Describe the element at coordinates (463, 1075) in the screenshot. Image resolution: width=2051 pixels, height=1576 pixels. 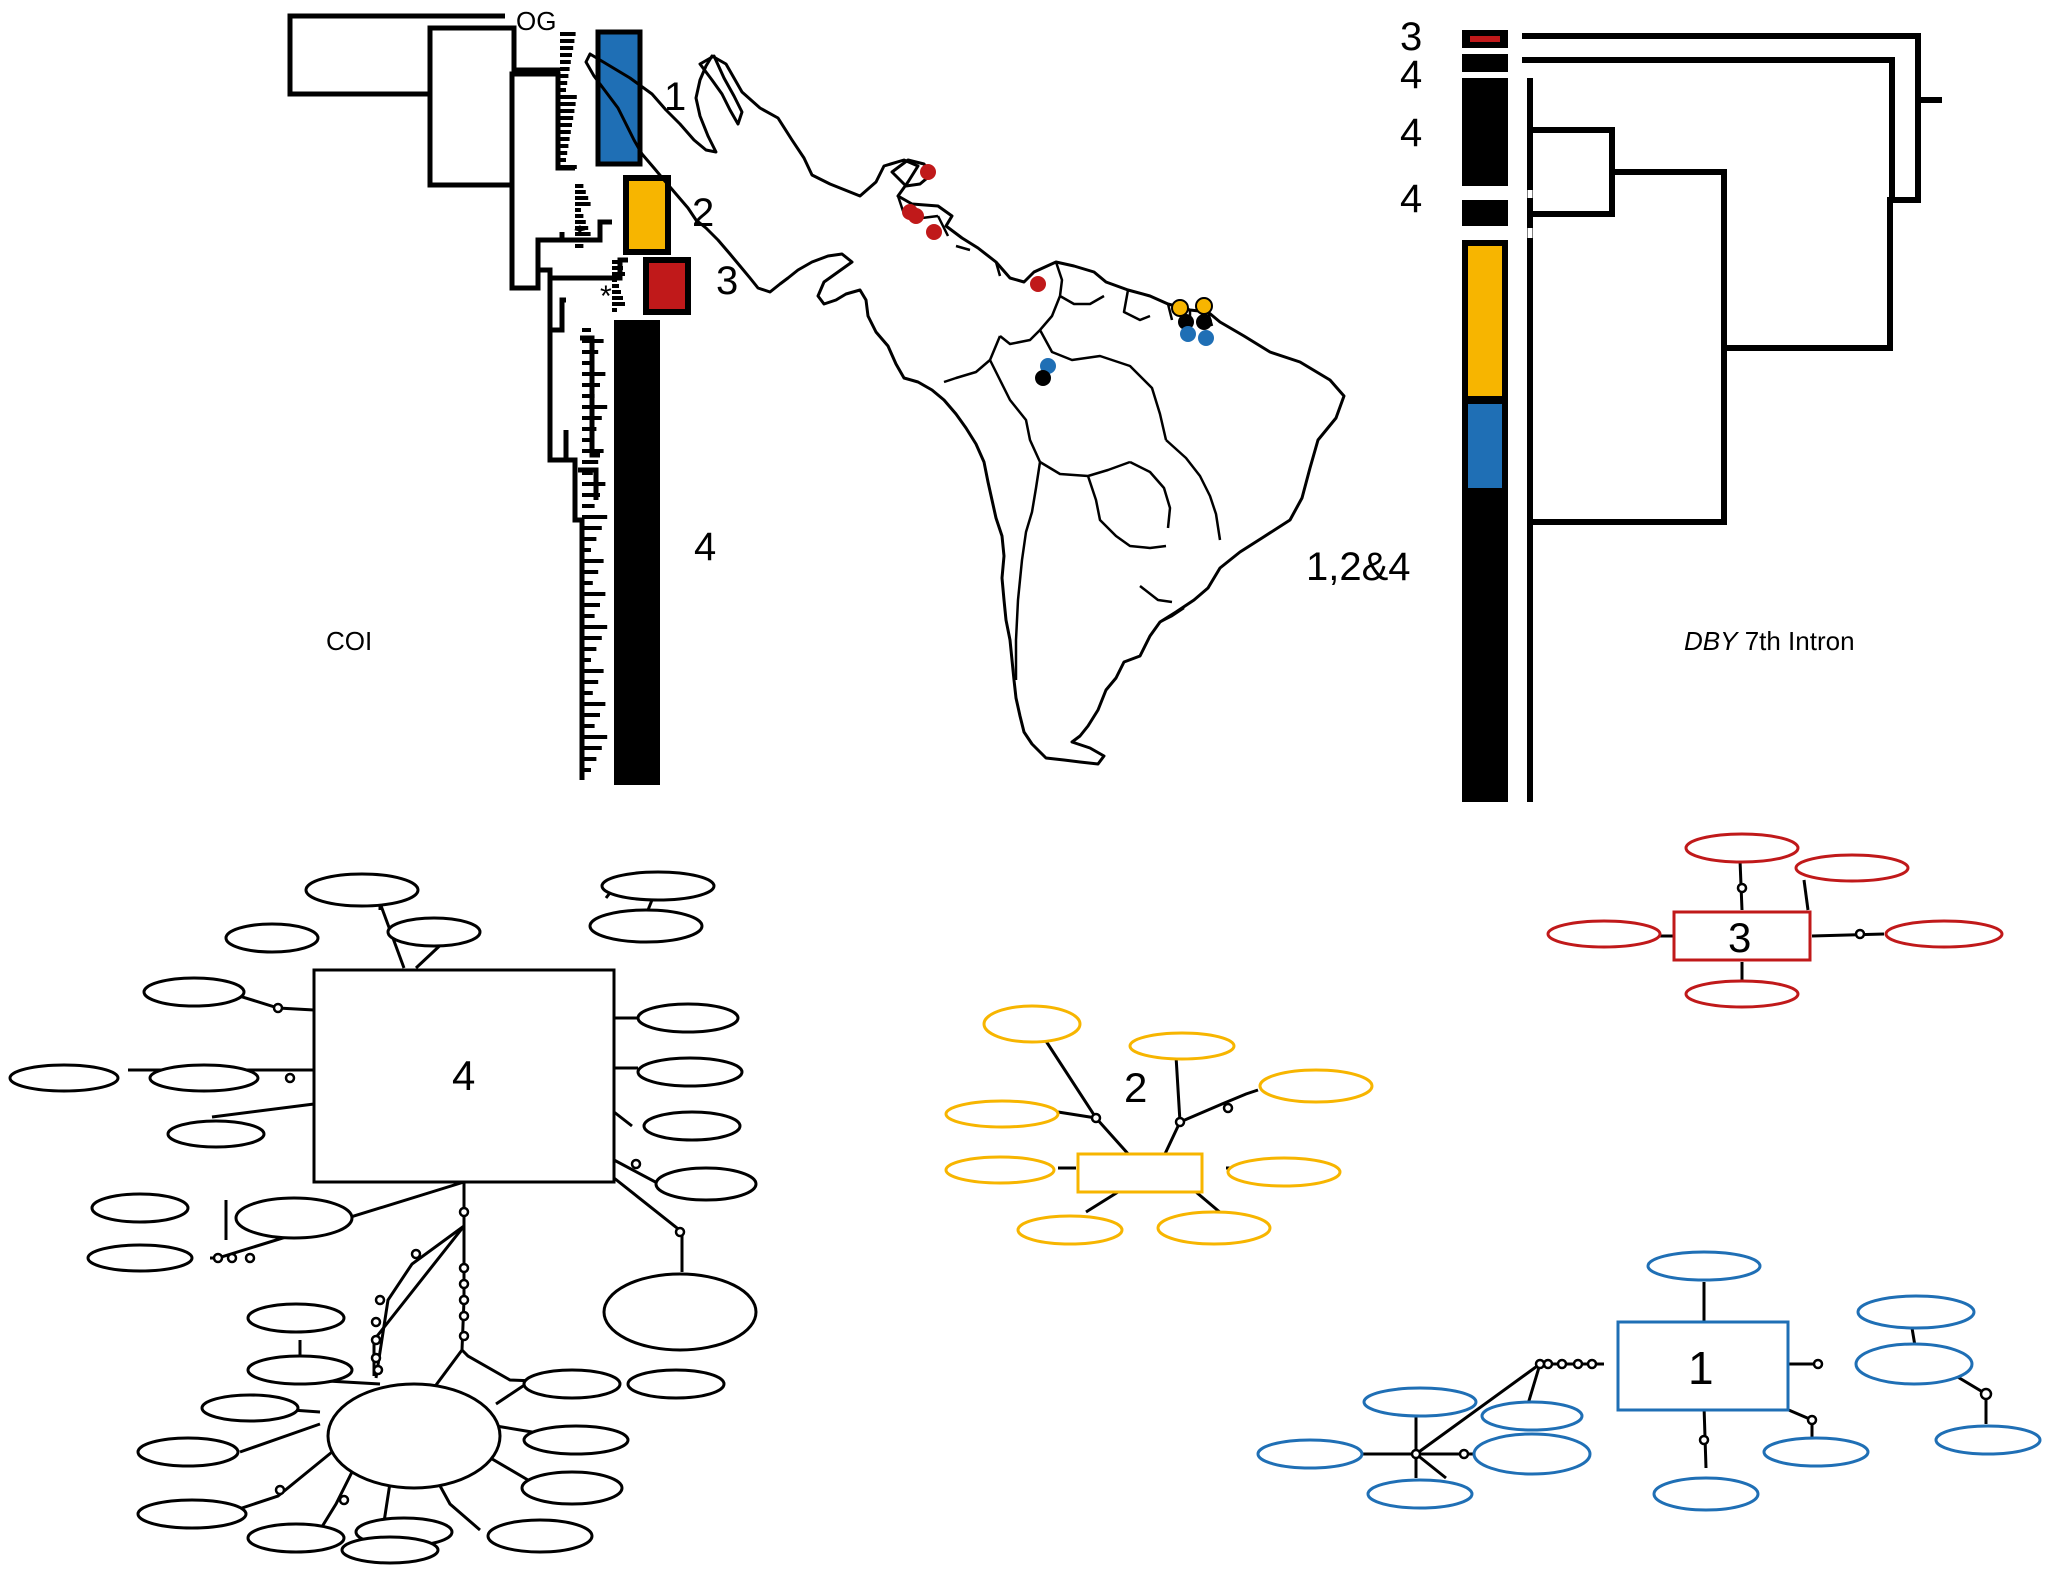
I see `network-4-label: 4` at that location.